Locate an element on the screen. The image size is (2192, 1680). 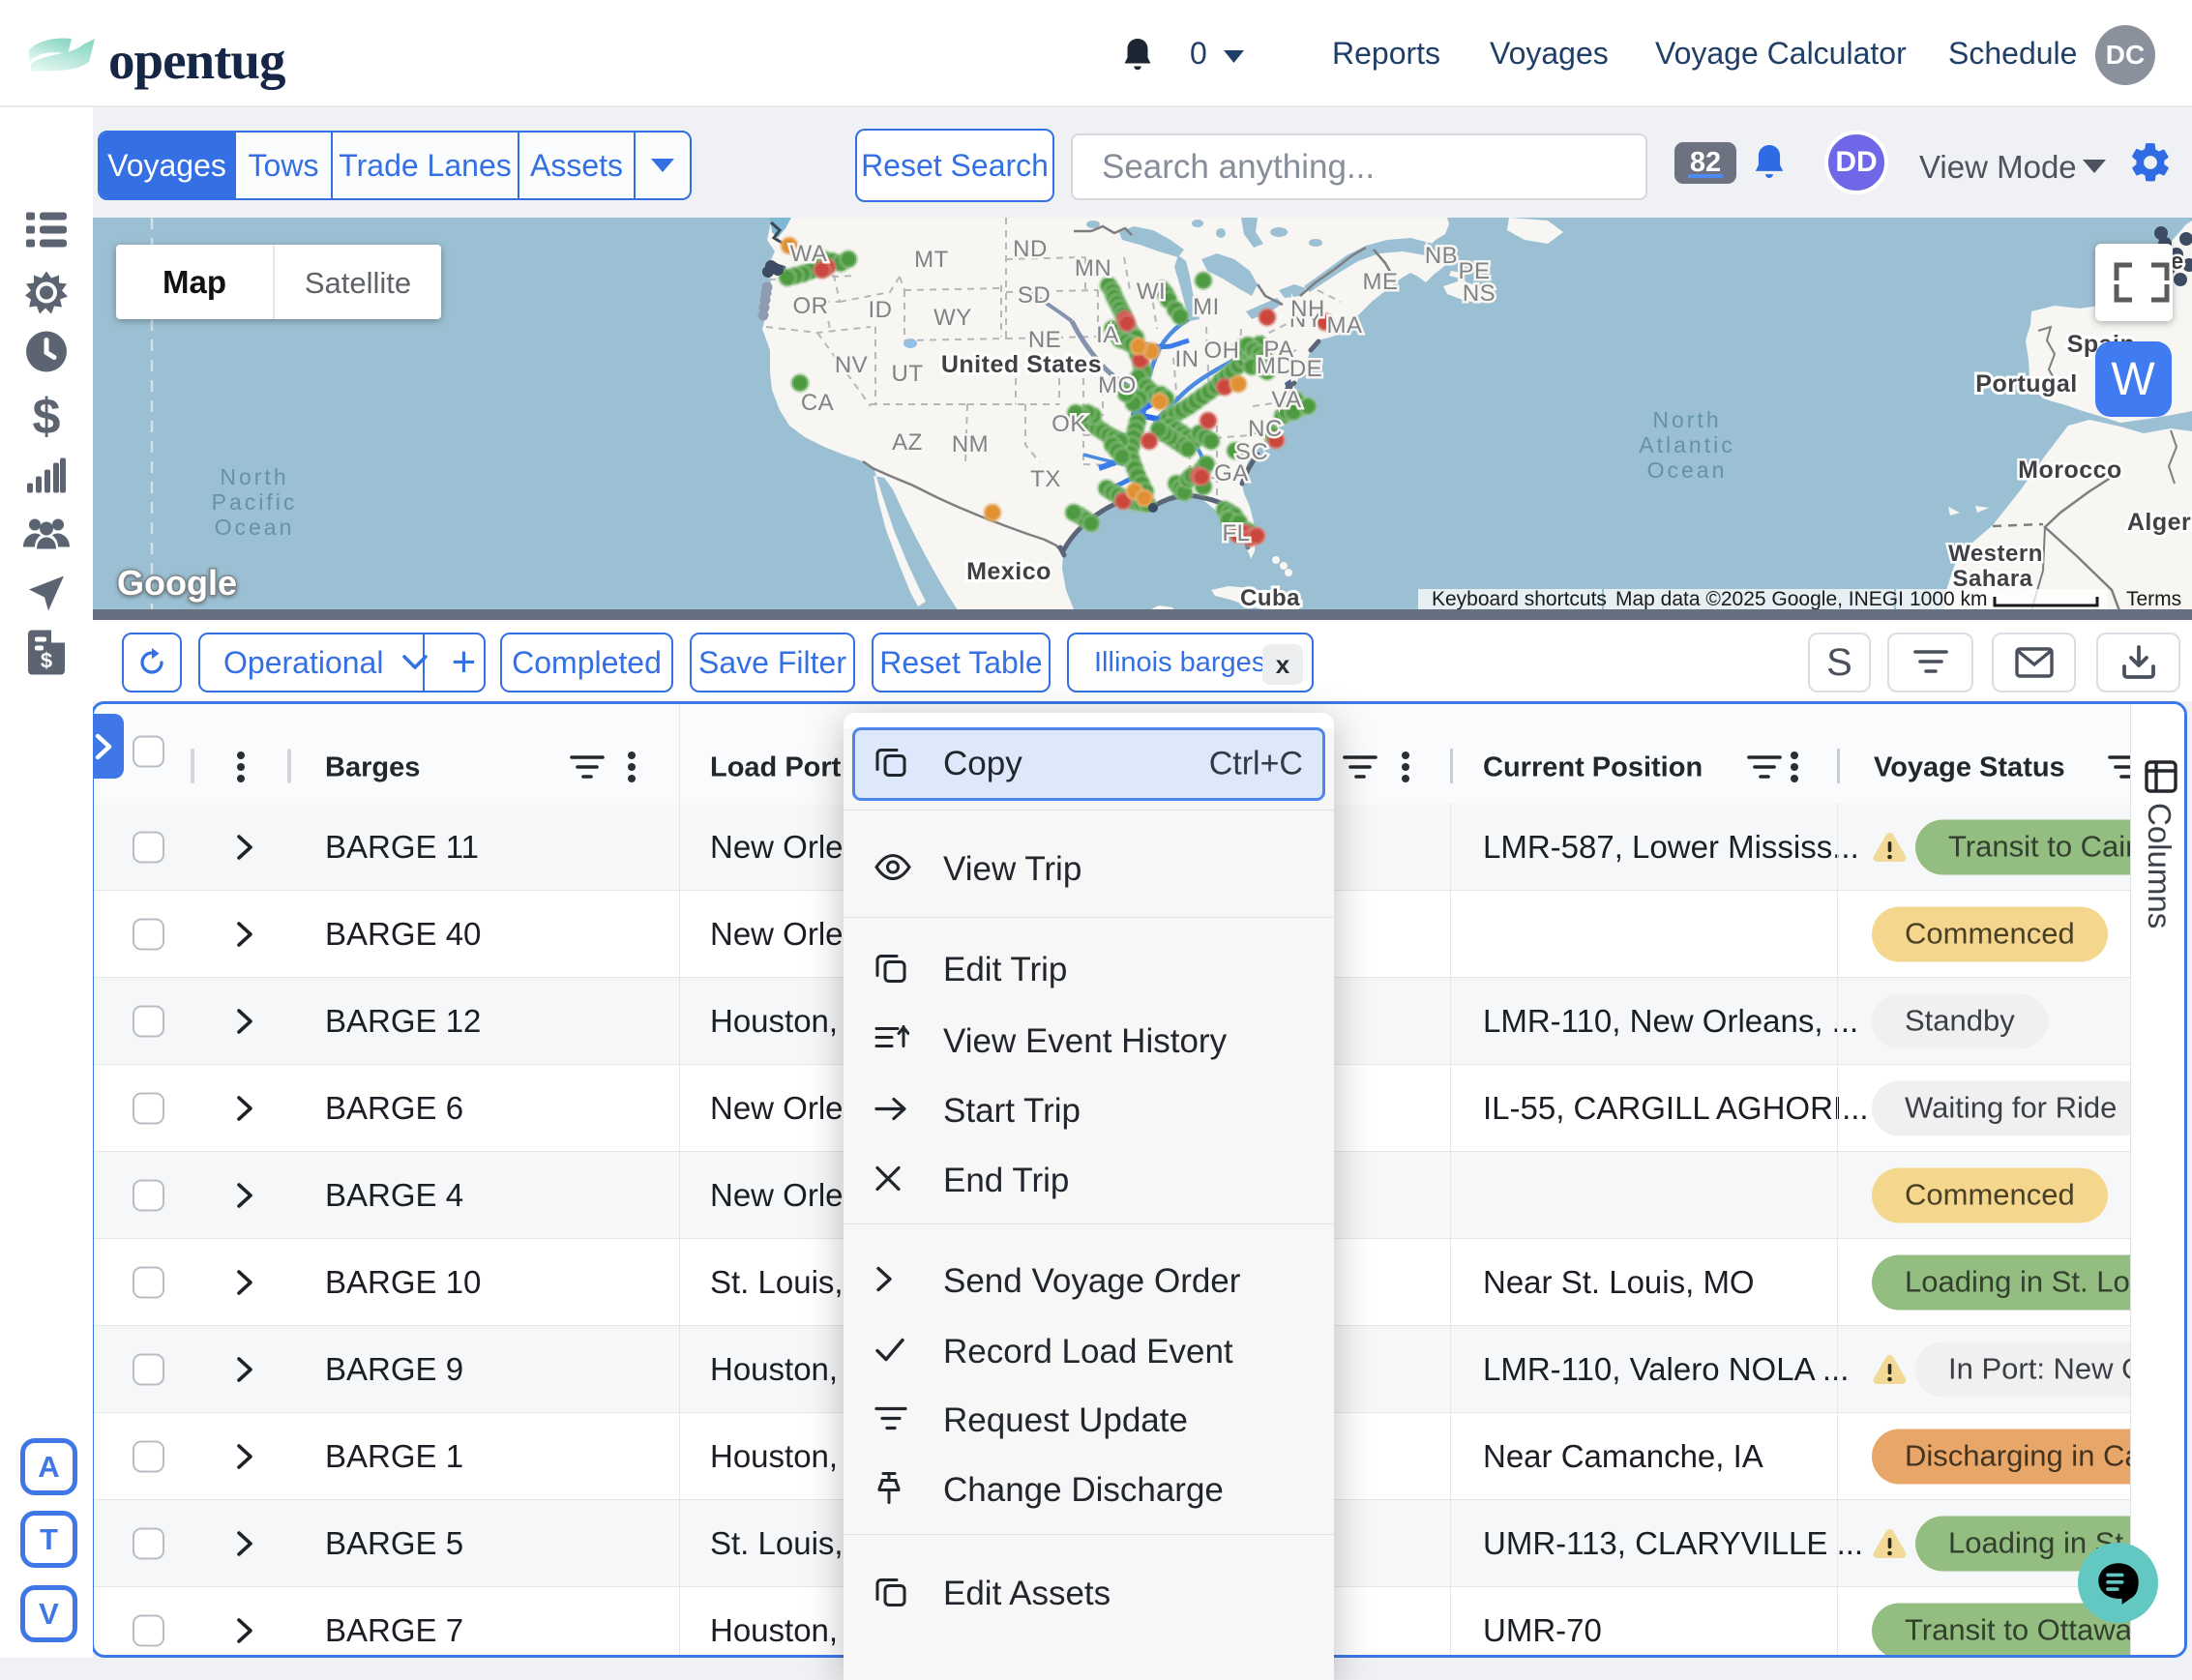
svg-text: IA is located at coordinates (1107, 335).